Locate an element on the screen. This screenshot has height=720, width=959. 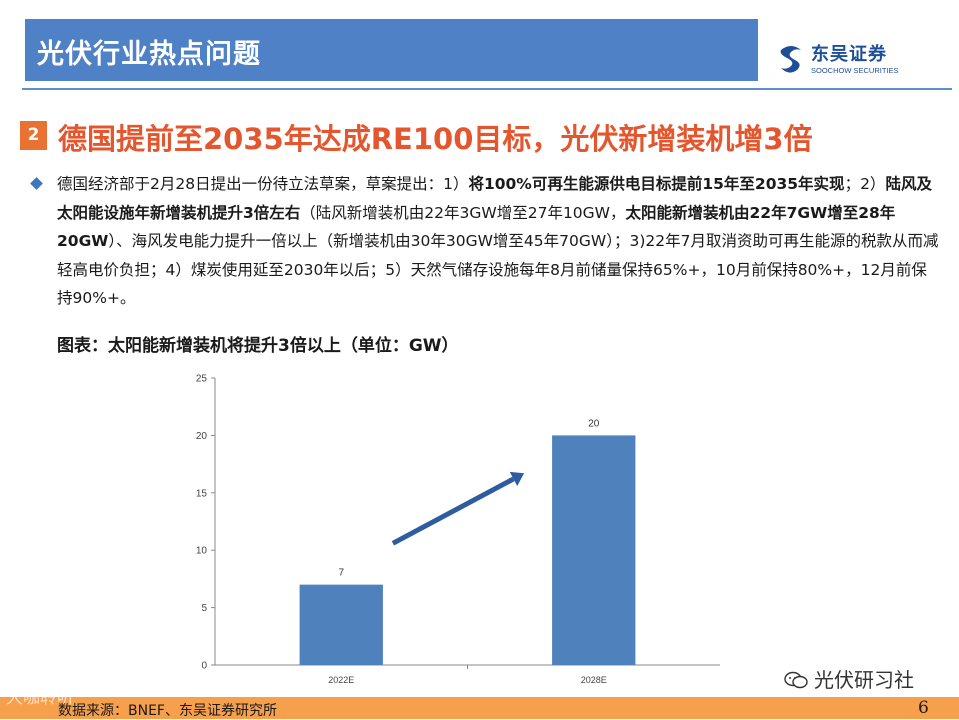
corner-watermark: 大咖聆听 is located at coordinates (40, 698).